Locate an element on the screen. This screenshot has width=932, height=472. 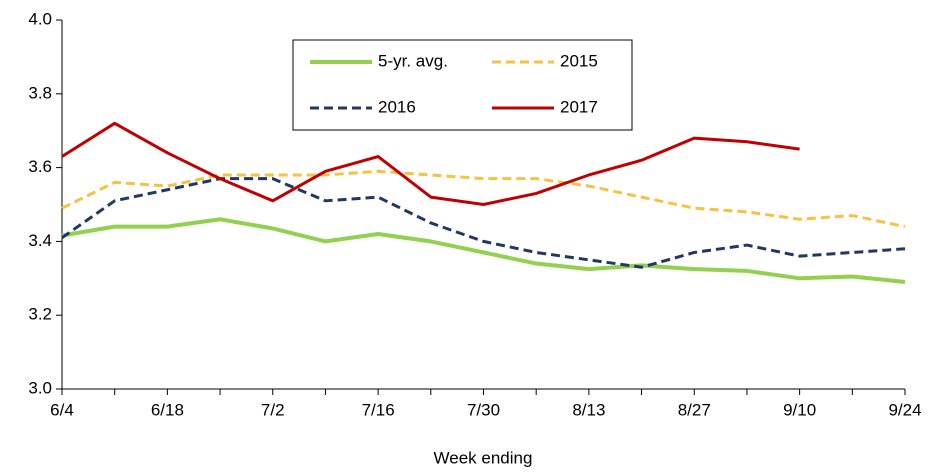
legend-box is located at coordinates (462, 85).